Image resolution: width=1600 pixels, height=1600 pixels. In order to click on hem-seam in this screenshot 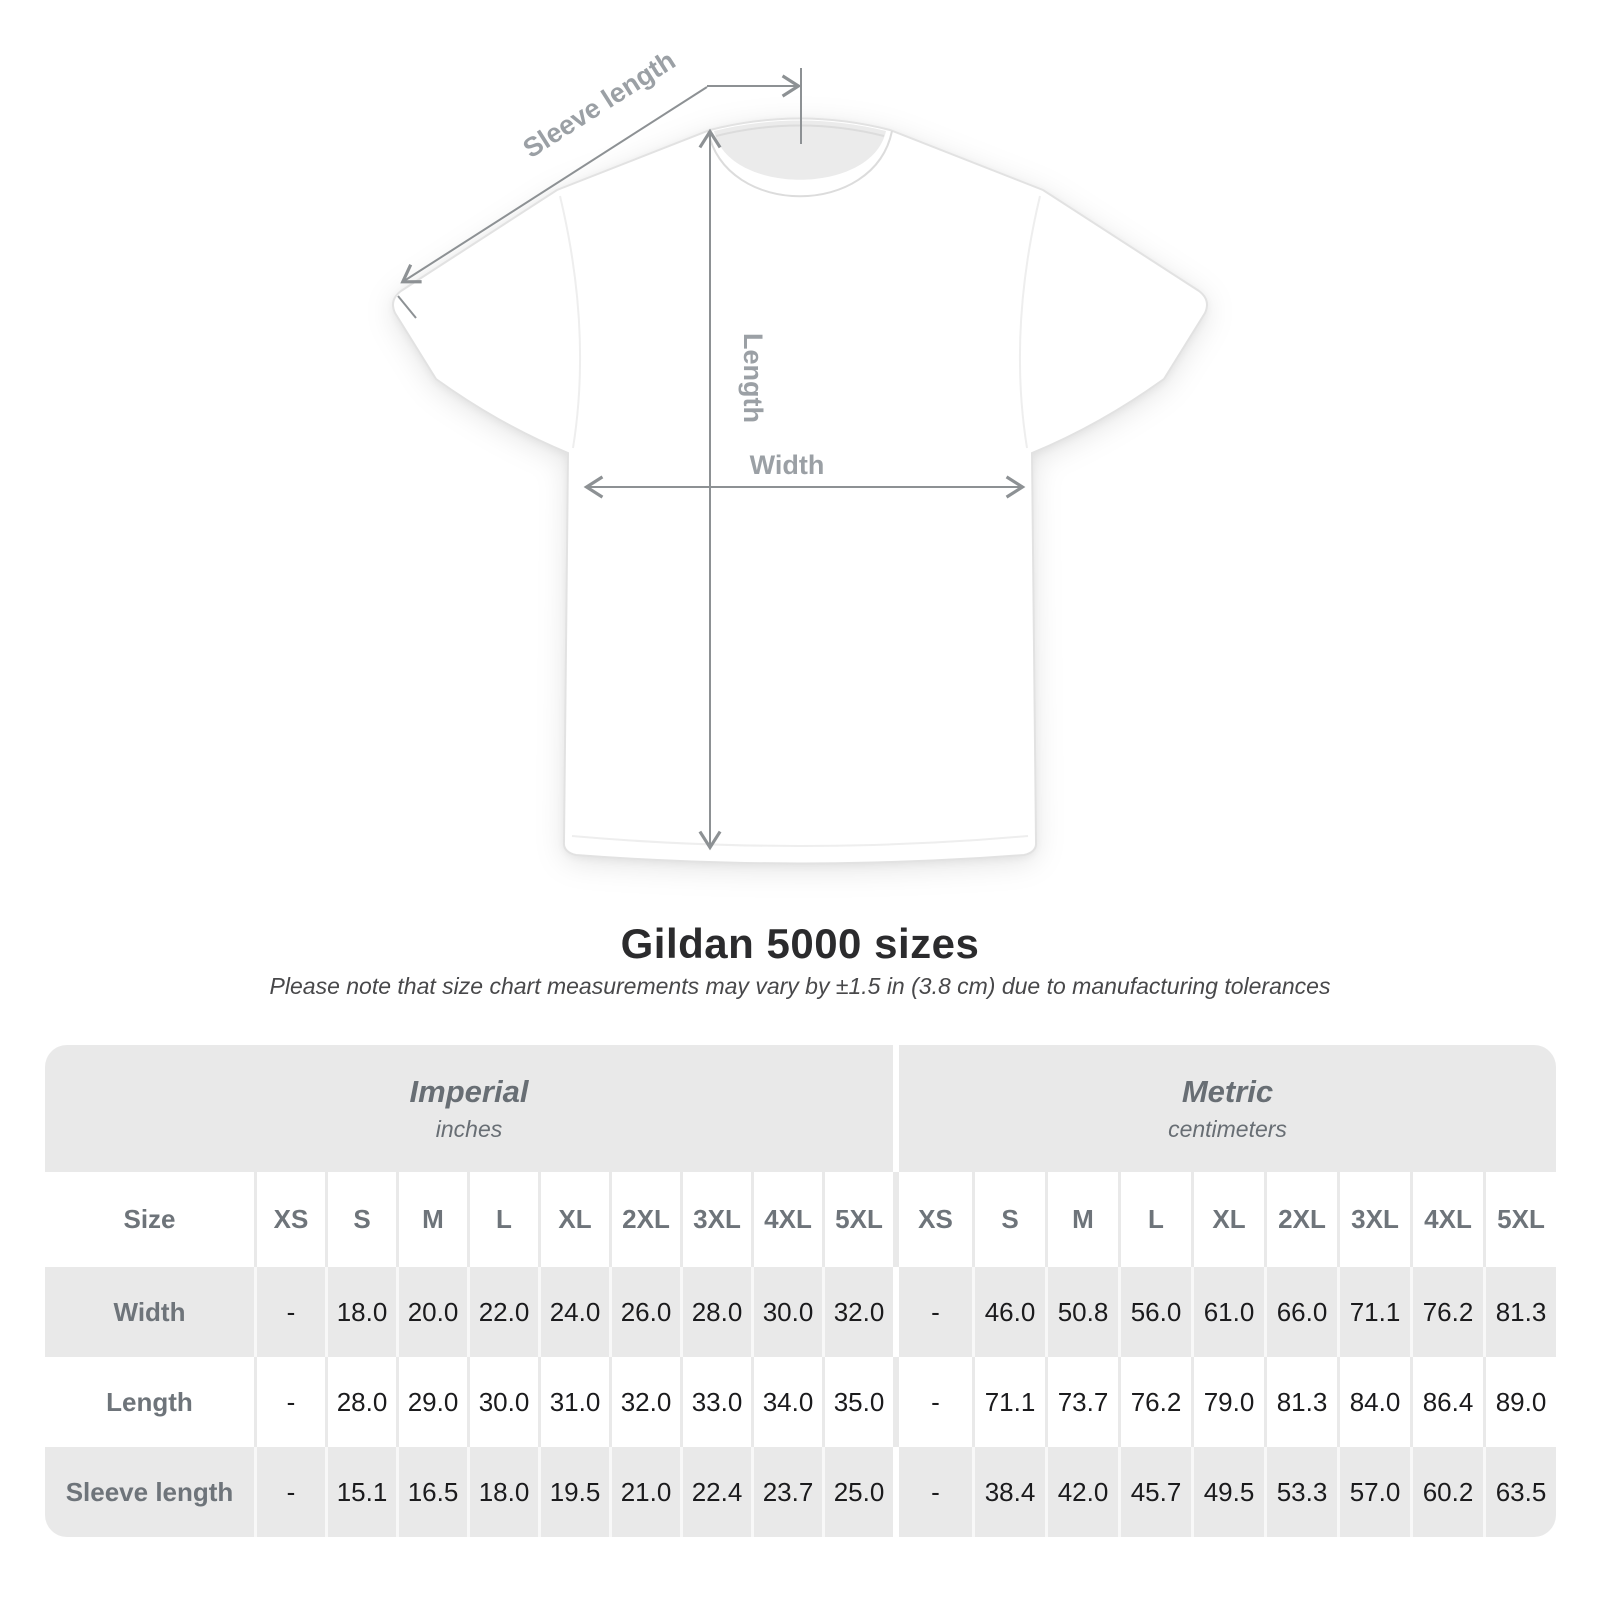, I will do `click(800, 841)`.